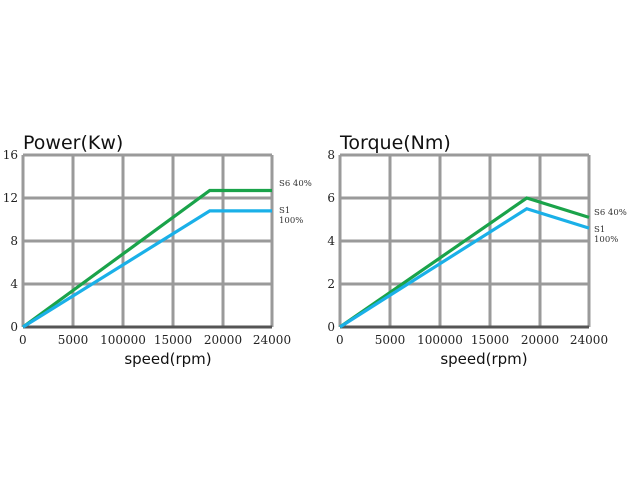 The height and width of the screenshot is (490, 636). I want to click on torque-chart: Torque(Nm) speed(rpm), so click(433, 250).